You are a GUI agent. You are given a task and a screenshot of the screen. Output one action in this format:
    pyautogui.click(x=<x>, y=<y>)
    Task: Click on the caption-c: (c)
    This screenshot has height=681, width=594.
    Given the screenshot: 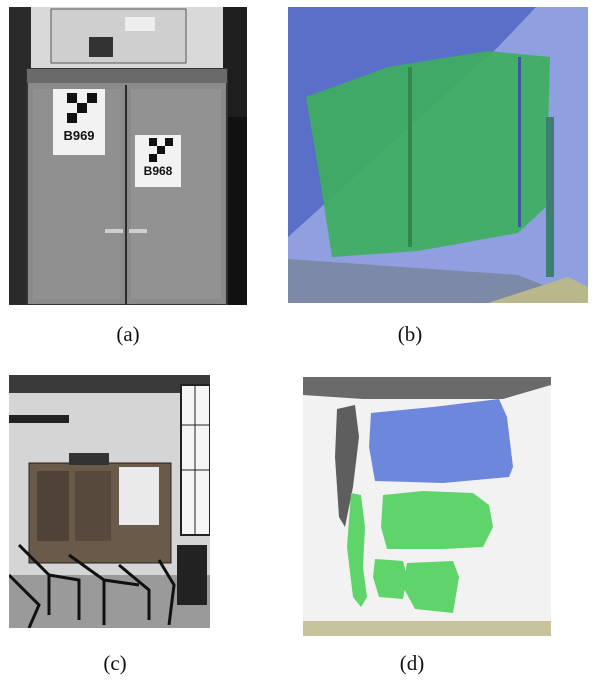 What is the action you would take?
    pyautogui.click(x=115, y=663)
    